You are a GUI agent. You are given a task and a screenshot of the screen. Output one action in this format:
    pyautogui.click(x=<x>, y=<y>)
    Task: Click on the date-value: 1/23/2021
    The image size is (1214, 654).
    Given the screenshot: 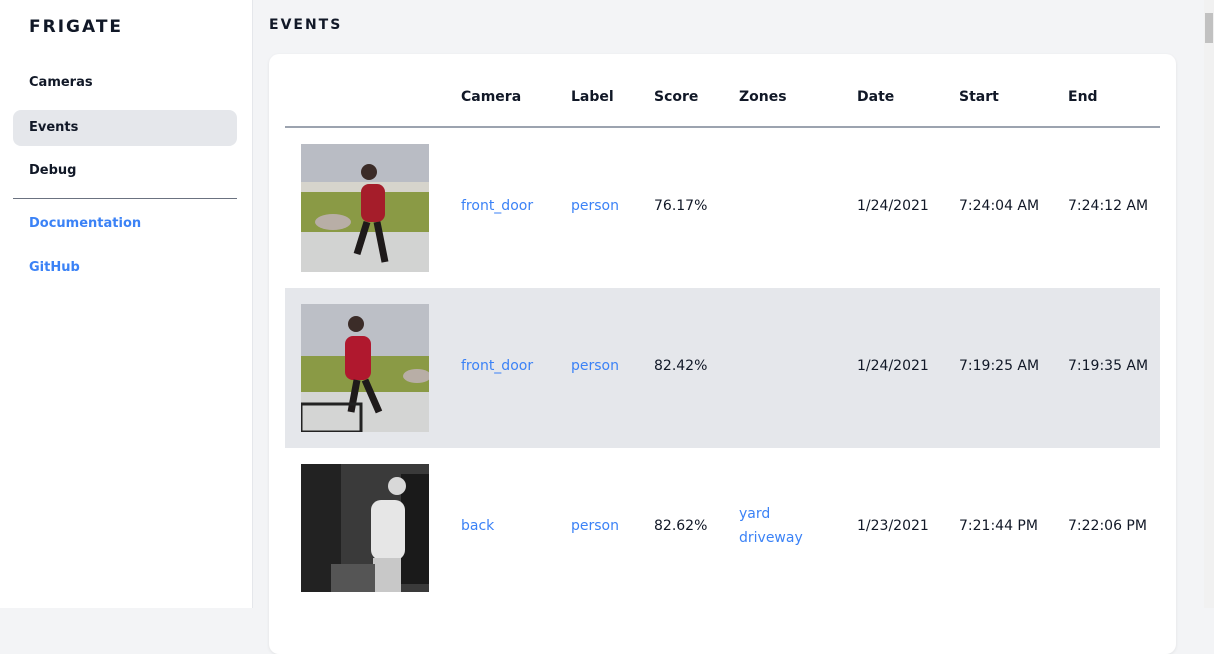 What is the action you would take?
    pyautogui.click(x=893, y=526)
    